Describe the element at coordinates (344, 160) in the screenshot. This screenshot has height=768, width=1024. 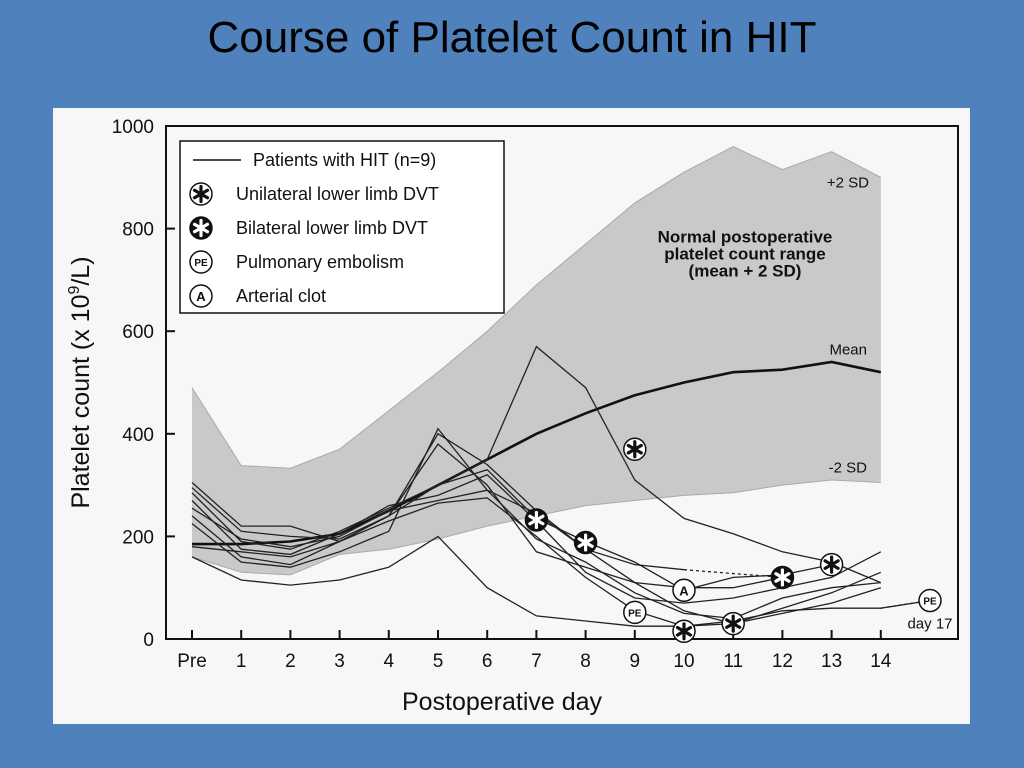
I see `legend-label: Patients with HIT (n=9)` at that location.